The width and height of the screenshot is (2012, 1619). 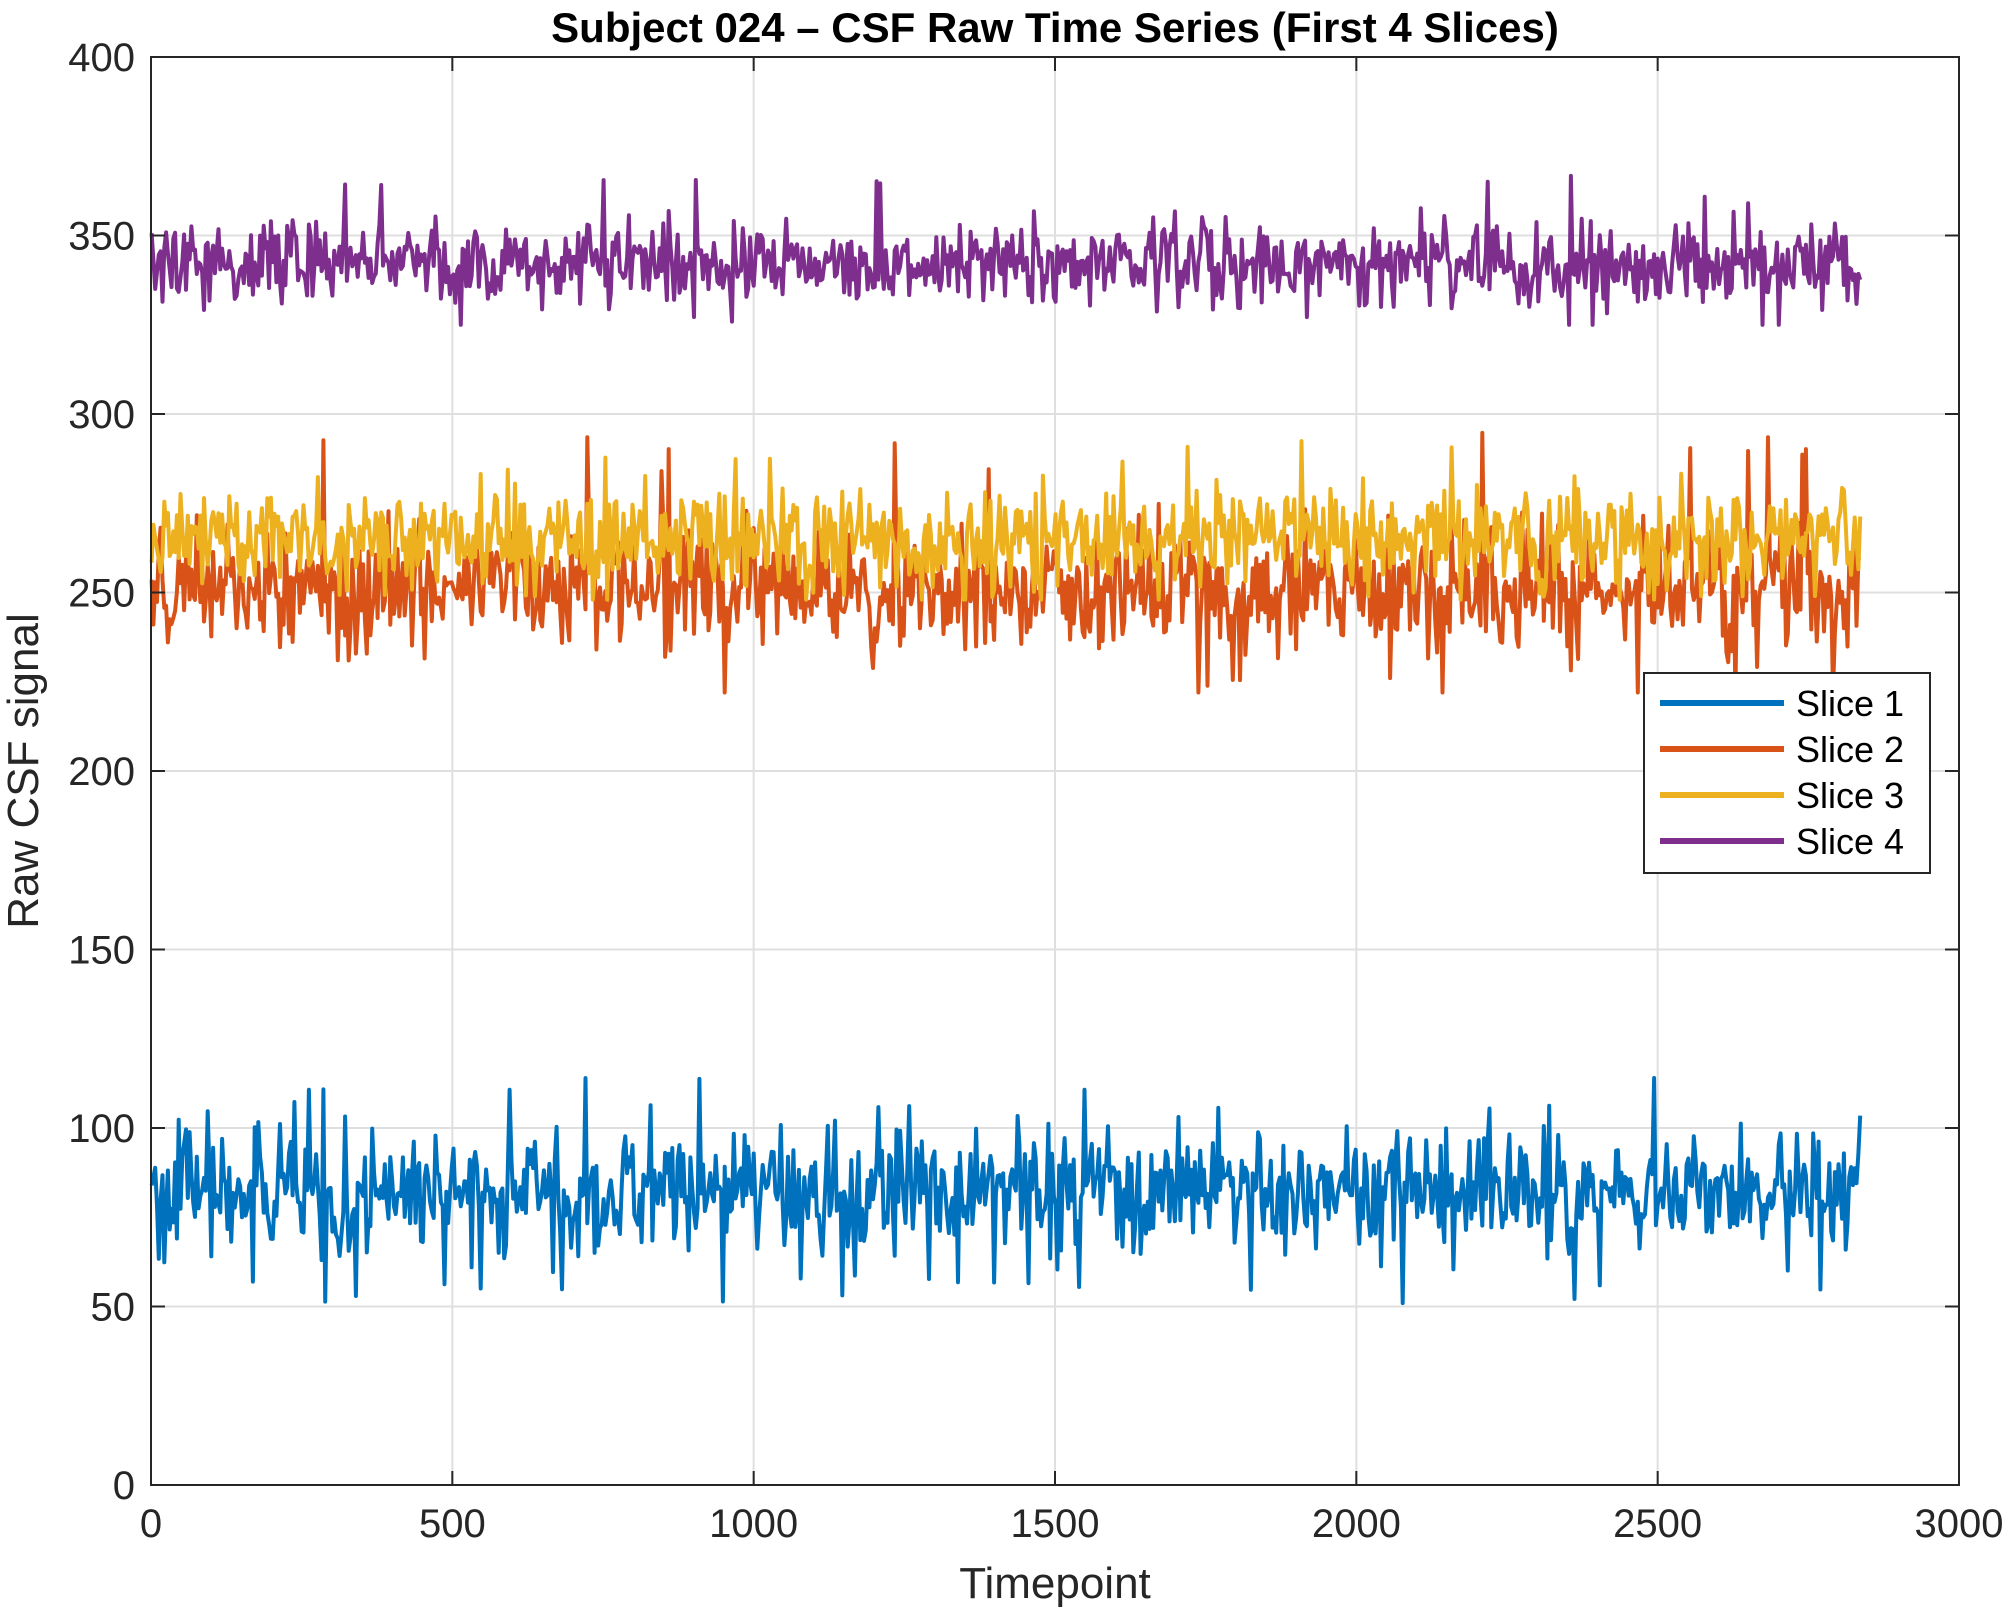 I want to click on x-tick-label: 1000, so click(x=753, y=1524).